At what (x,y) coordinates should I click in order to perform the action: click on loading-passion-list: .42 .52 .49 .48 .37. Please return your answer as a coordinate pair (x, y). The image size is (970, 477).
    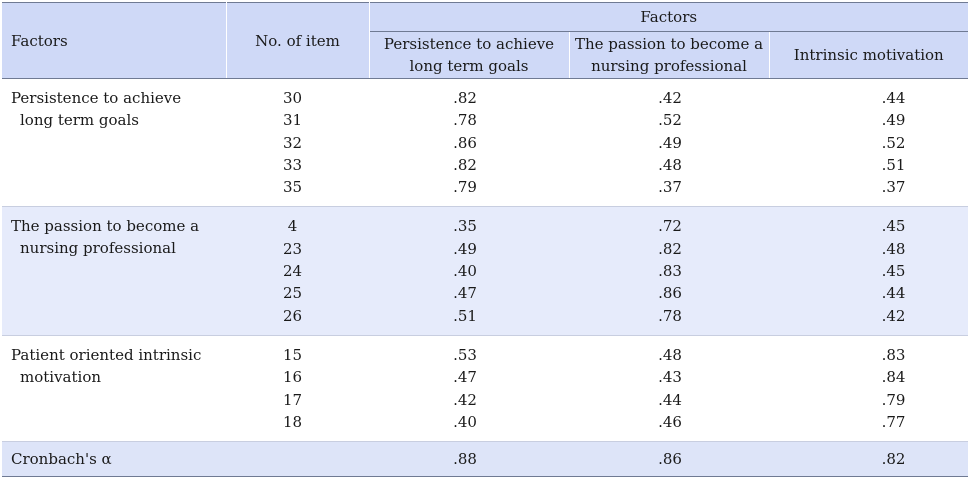
    Looking at the image, I should click on (669, 143).